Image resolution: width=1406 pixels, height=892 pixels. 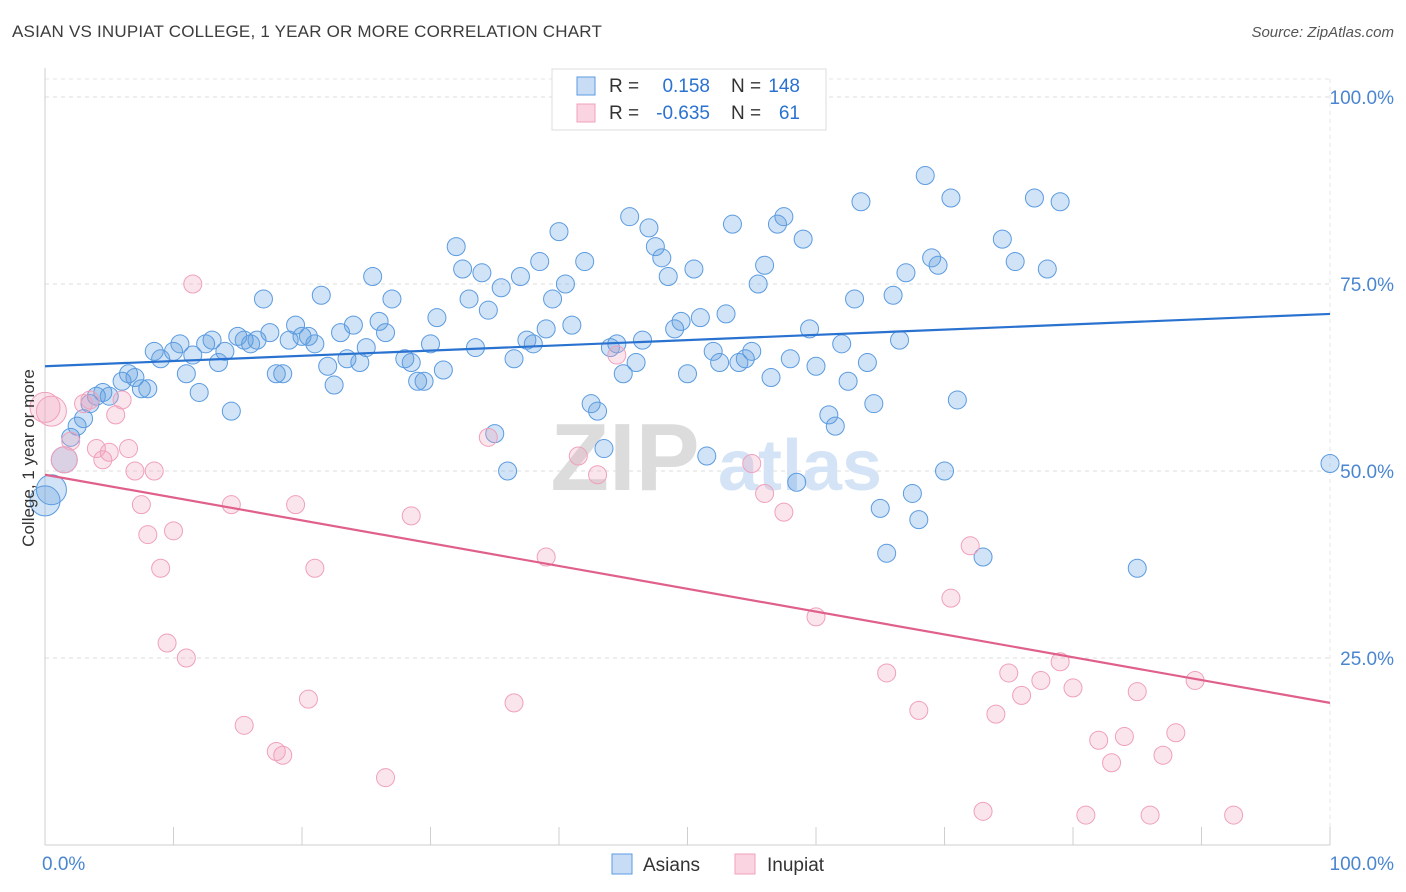 What do you see at coordinates (624, 86) in the screenshot?
I see `stats-r-label-asians: R =` at bounding box center [624, 86].